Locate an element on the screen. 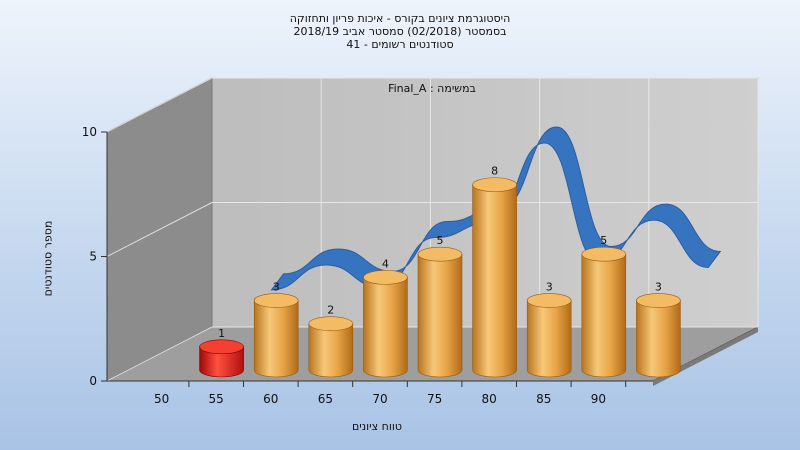 This screenshot has width=800, height=450. x-tick-label: 60 is located at coordinates (270, 399).